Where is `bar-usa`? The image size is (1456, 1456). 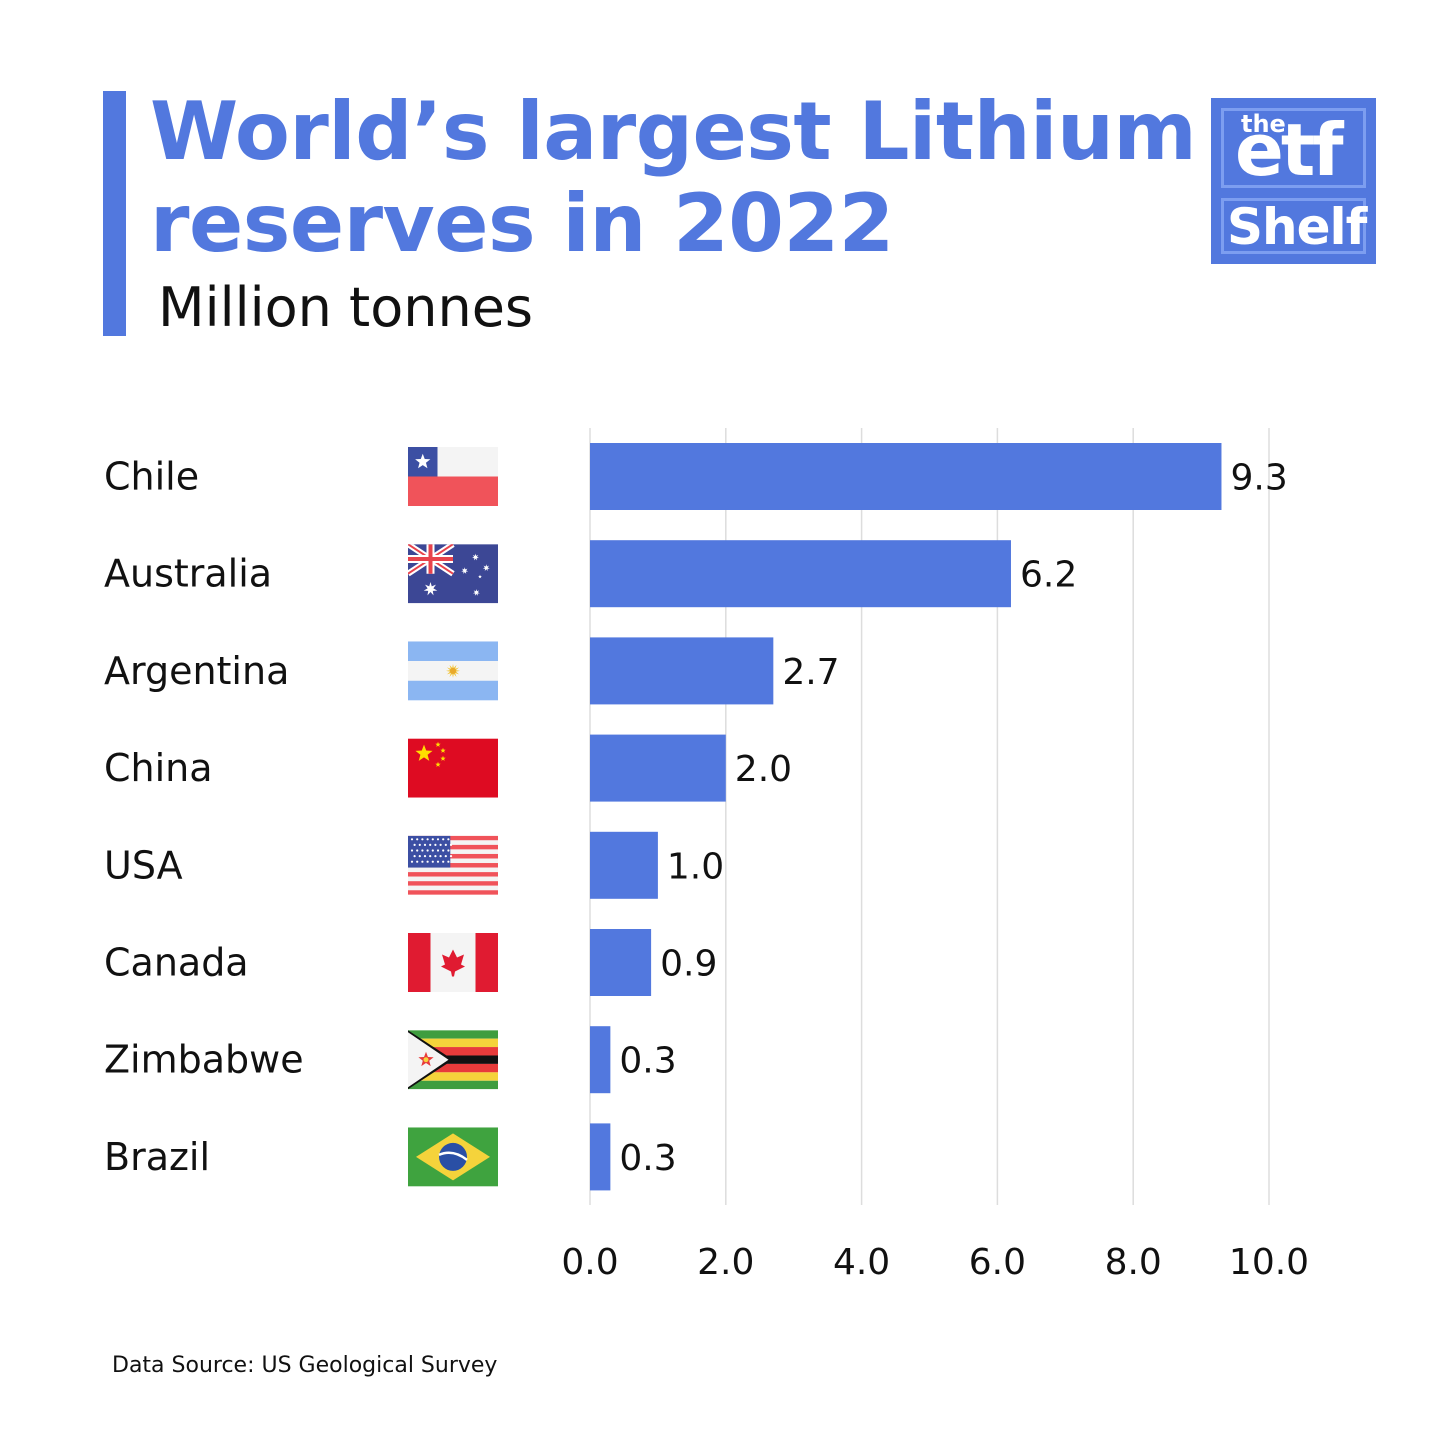
bar-usa is located at coordinates (624, 865).